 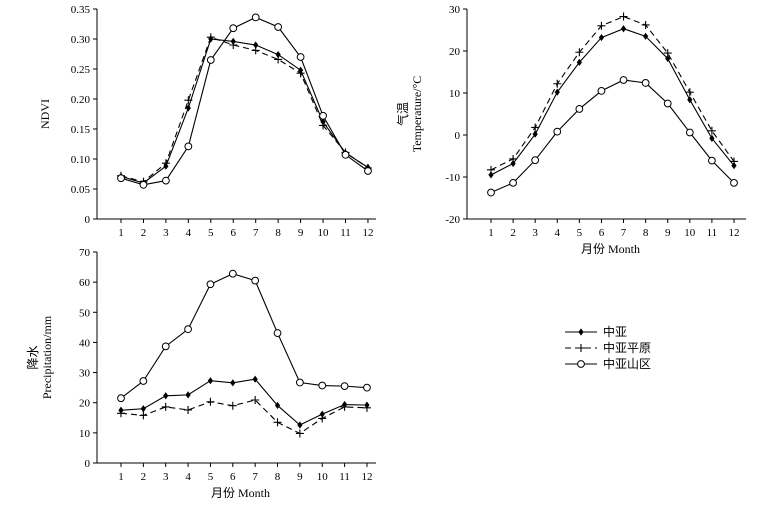 What do you see at coordinates (417, 114) in the screenshot?
I see `y-axis-title: Temperature/°C` at bounding box center [417, 114].